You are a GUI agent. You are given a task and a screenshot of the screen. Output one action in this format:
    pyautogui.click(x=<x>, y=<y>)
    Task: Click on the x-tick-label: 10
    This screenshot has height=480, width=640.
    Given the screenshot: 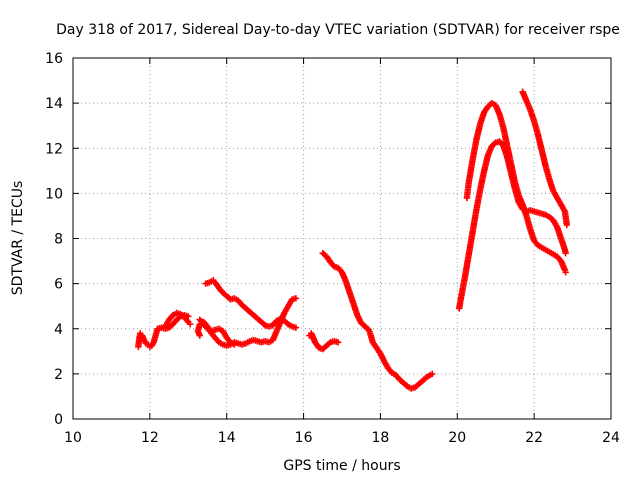 What is the action you would take?
    pyautogui.click(x=73, y=438)
    